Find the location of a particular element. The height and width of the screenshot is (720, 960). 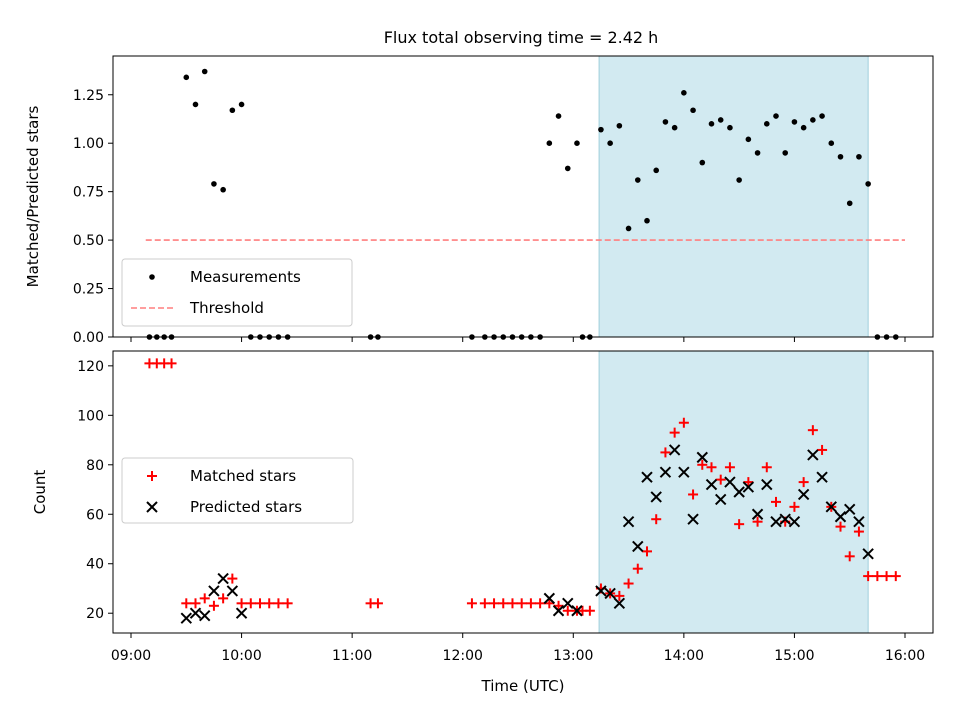

y-tick-label: 0.50 is located at coordinates (88, 241).